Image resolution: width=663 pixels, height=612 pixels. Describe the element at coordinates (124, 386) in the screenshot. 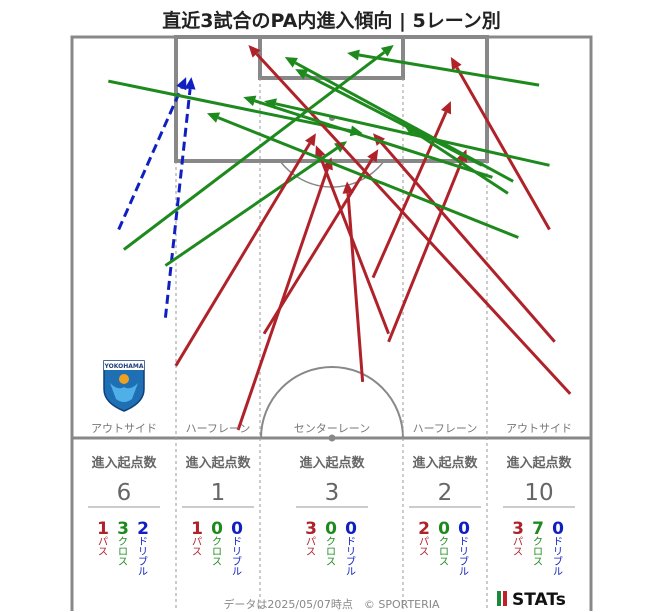

I see `club-logo: YOKOHAMA` at that location.